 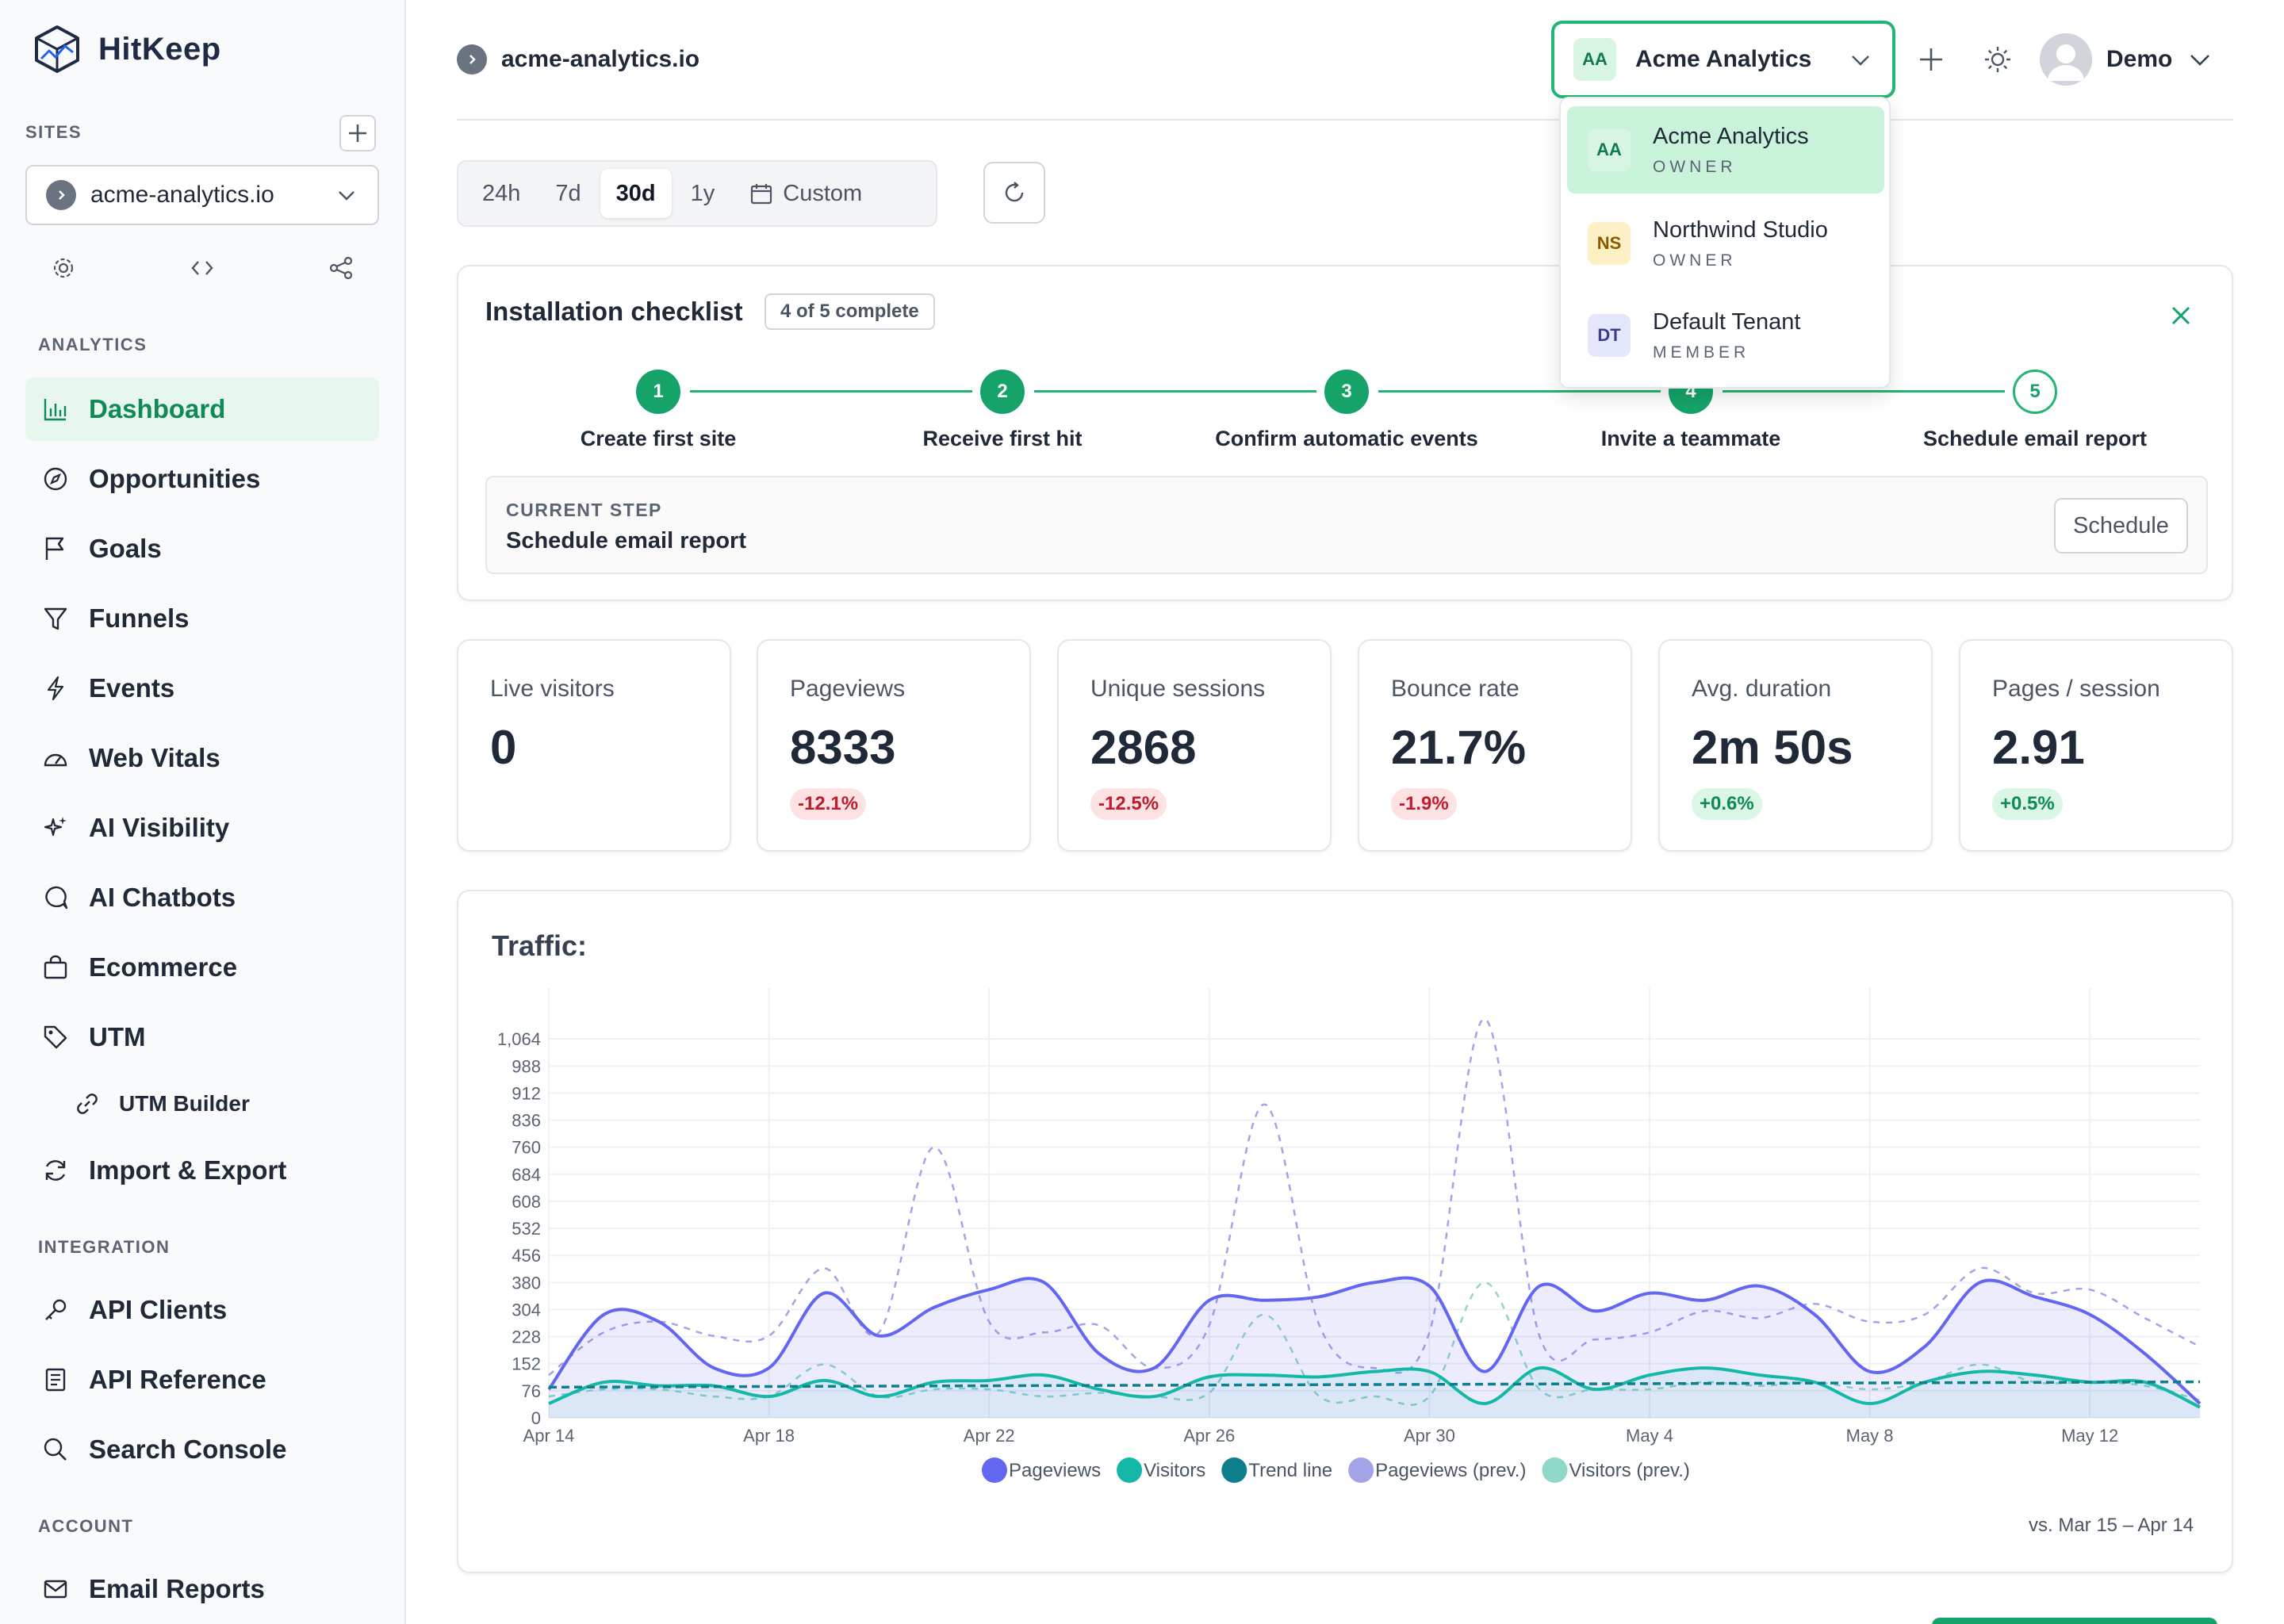 I want to click on site-code-button, so click(x=202, y=268).